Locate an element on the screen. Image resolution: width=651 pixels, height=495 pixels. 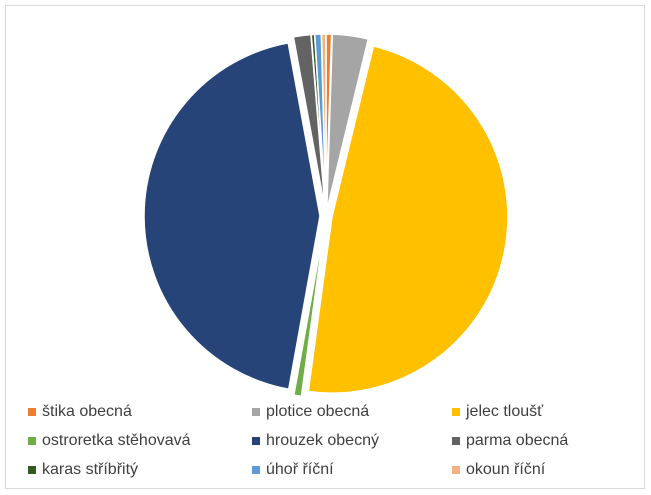
legend-label: ostroretka stěhovavá is located at coordinates (116, 440).